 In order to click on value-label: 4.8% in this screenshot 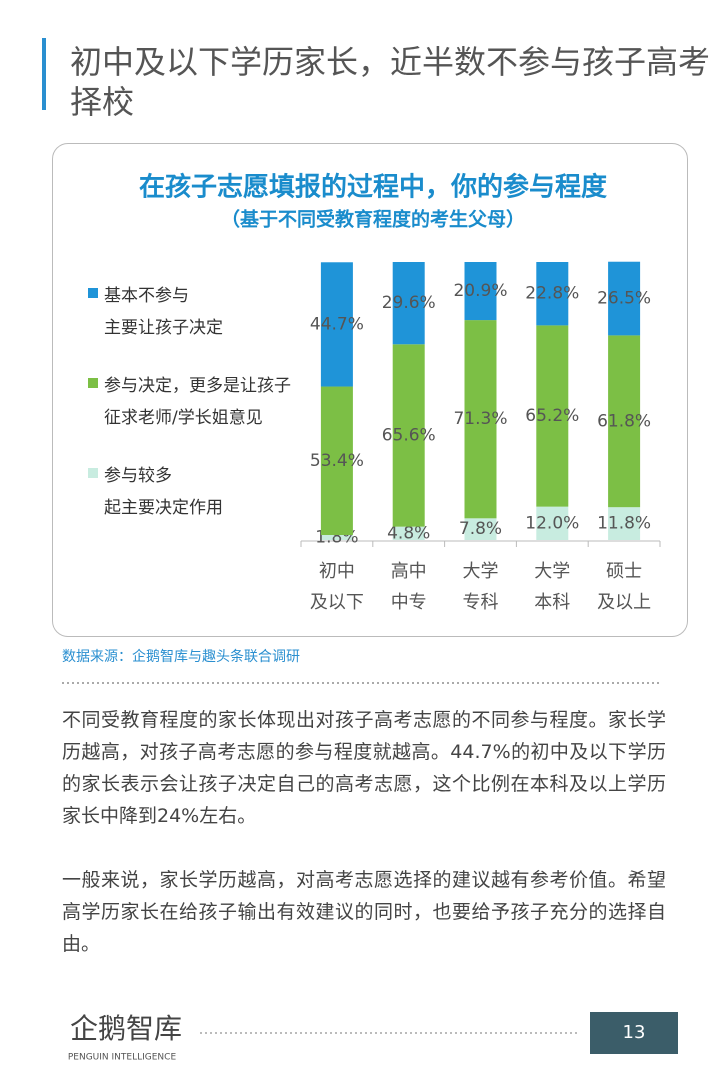, I will do `click(408, 533)`.